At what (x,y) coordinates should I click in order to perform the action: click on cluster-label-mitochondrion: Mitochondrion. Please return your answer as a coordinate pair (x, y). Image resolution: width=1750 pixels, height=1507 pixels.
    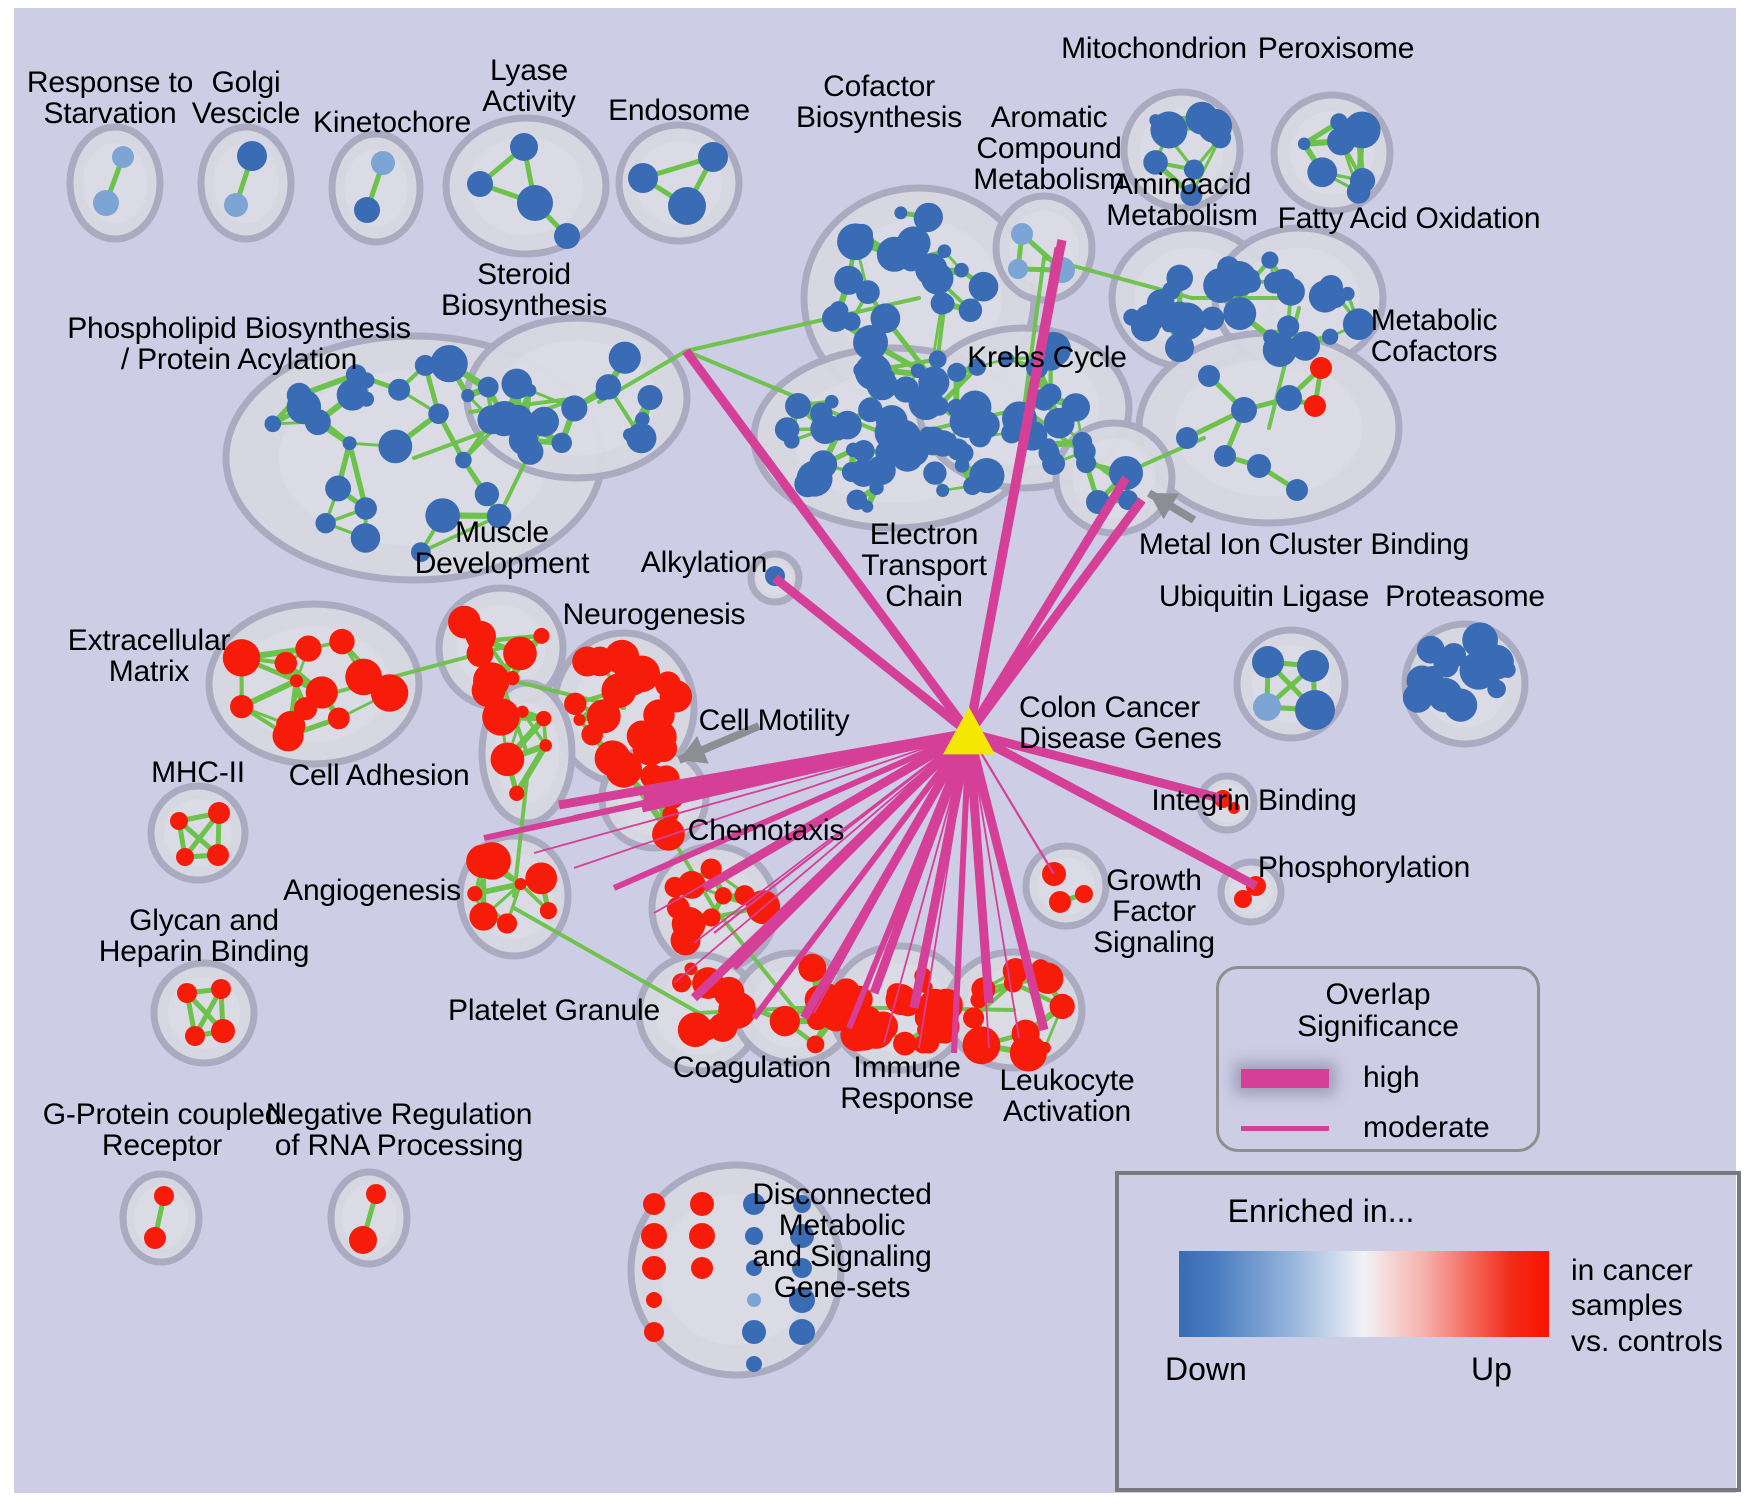
    Looking at the image, I should click on (1154, 48).